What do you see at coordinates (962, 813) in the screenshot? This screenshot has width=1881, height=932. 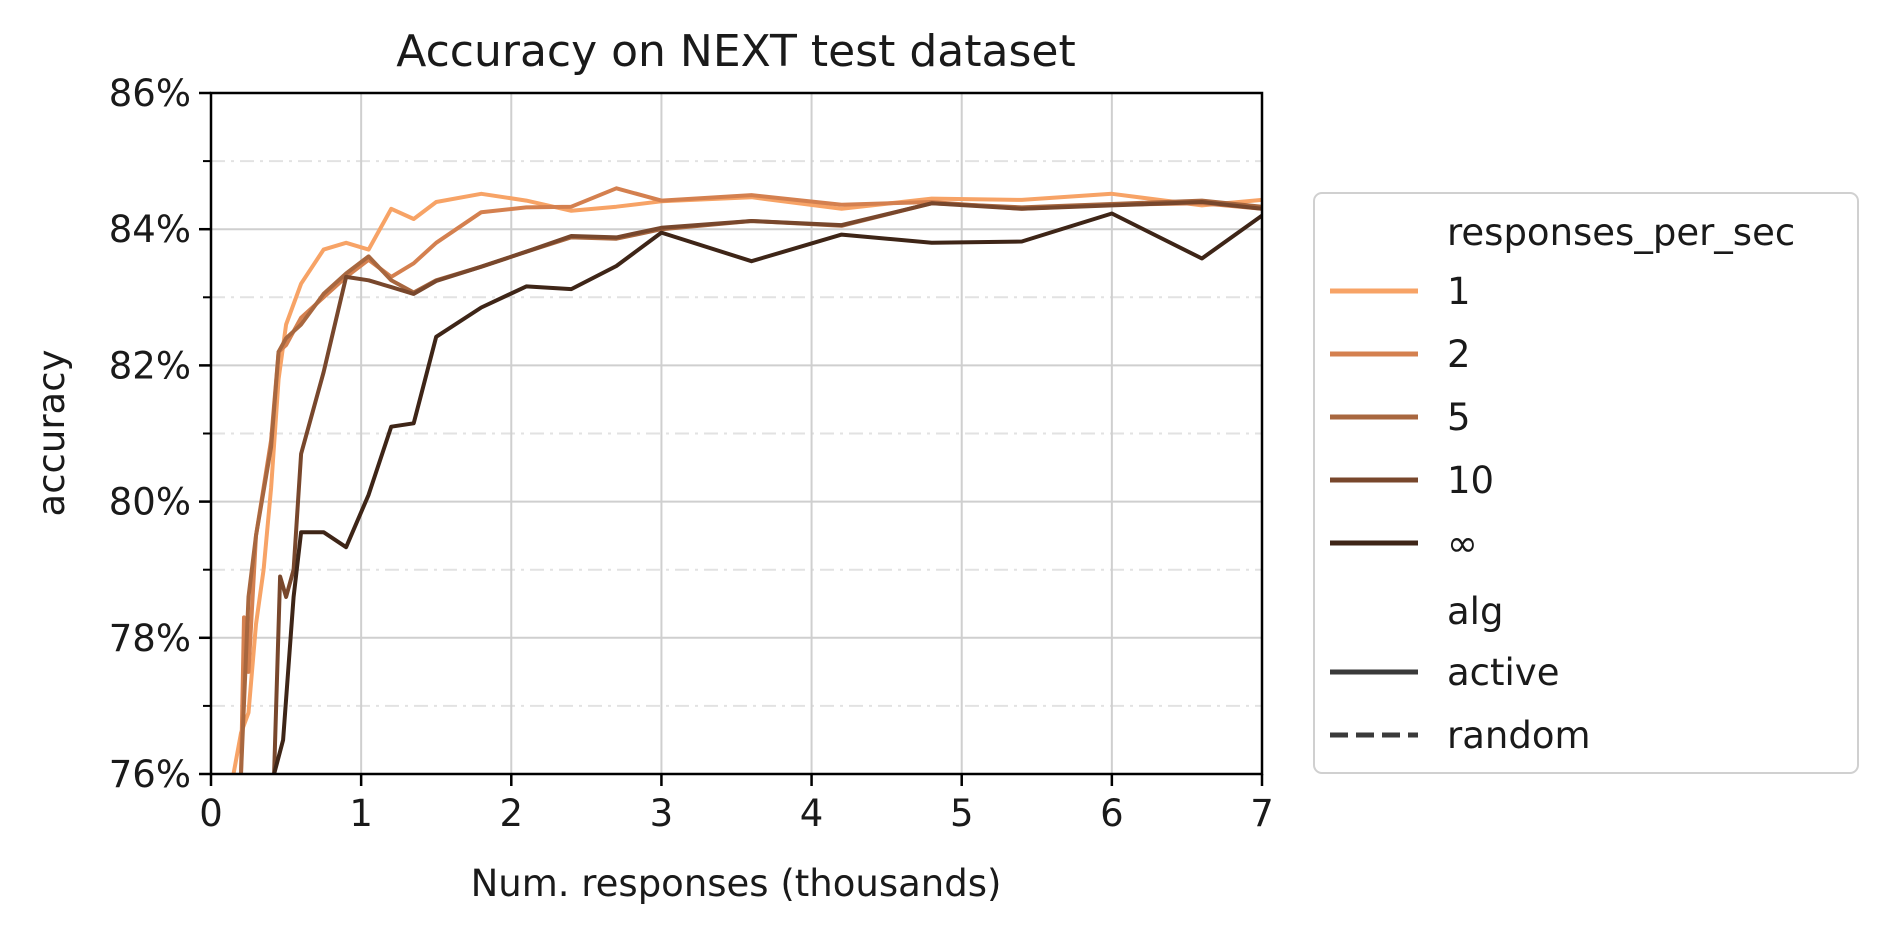 I see `x-tick-label: 5` at bounding box center [962, 813].